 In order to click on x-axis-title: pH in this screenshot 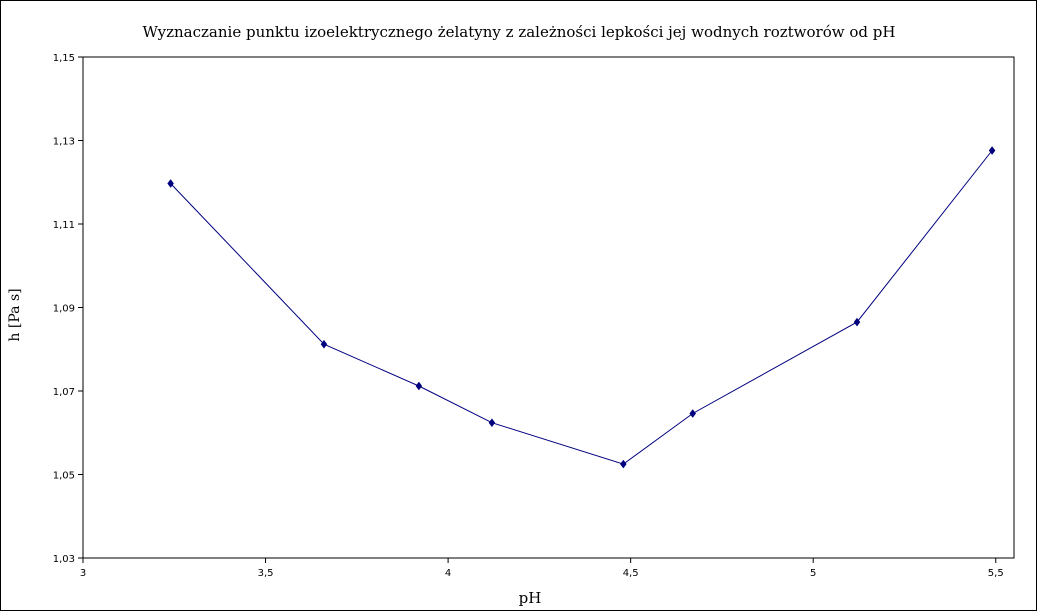, I will do `click(530, 598)`.